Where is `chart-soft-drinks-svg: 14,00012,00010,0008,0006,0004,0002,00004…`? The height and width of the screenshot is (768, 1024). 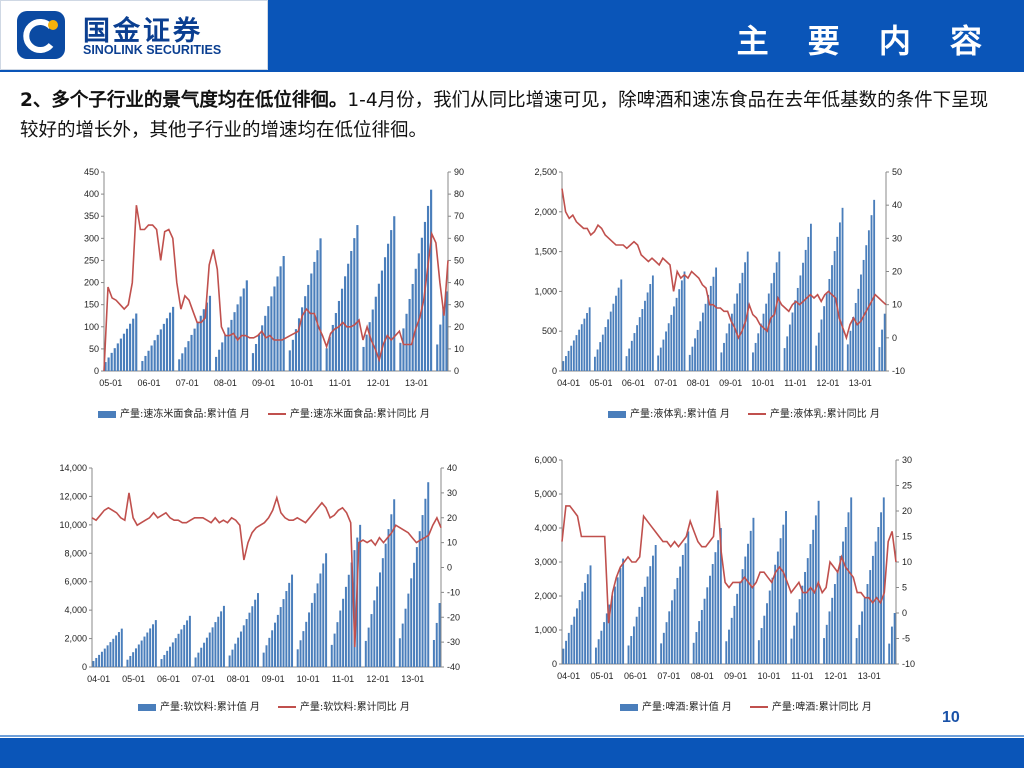
chart-soft-drinks-svg: 14,00012,00010,0008,0006,0004,0002,00004… is located at coordinates (259, 573).